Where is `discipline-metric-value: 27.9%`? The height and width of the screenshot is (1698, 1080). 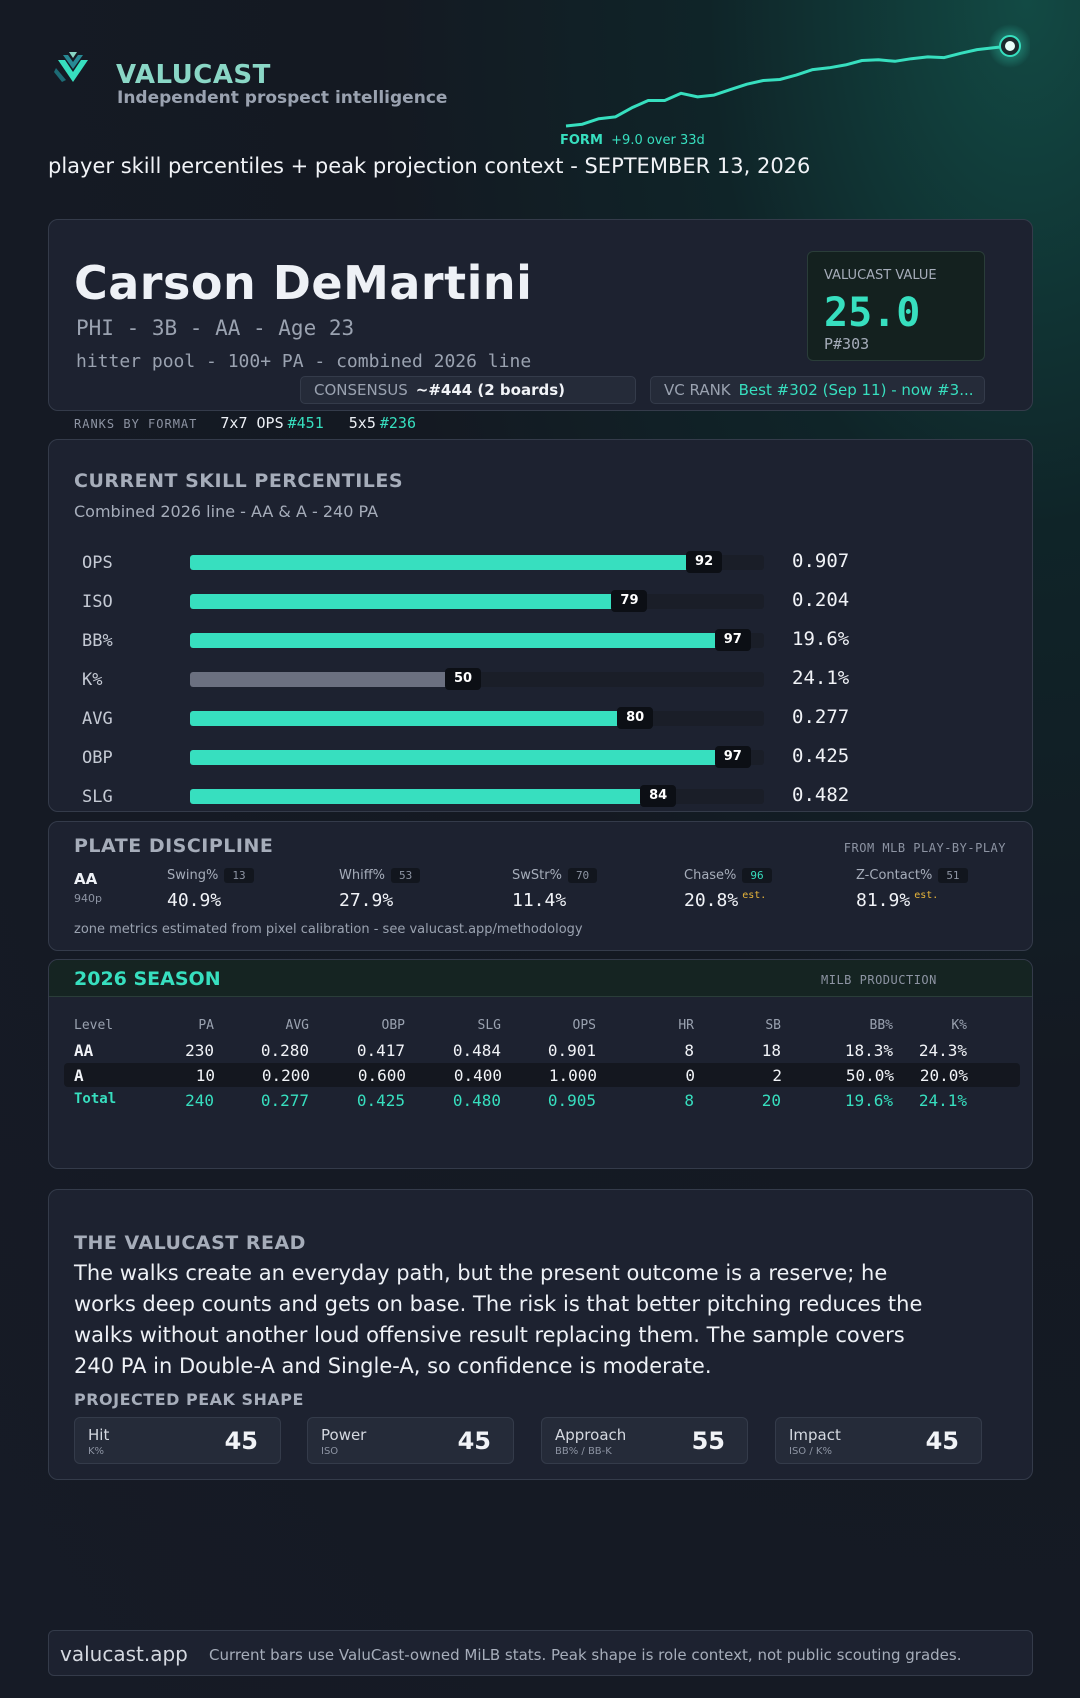
discipline-metric-value: 27.9% is located at coordinates (366, 900).